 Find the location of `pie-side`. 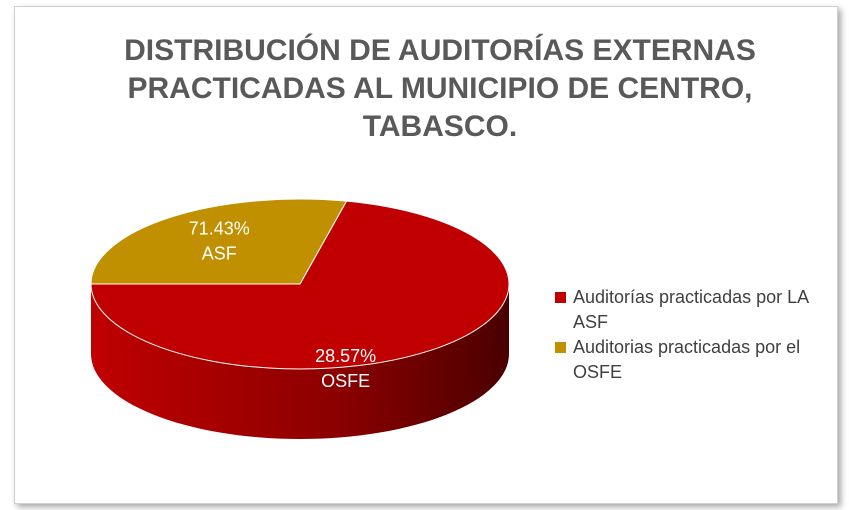

pie-side is located at coordinates (300, 361).